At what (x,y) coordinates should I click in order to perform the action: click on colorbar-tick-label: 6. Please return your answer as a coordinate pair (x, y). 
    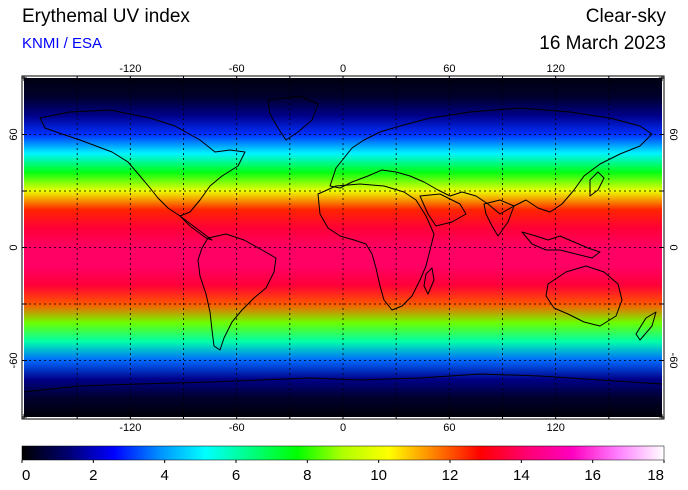
    Looking at the image, I should click on (236, 475).